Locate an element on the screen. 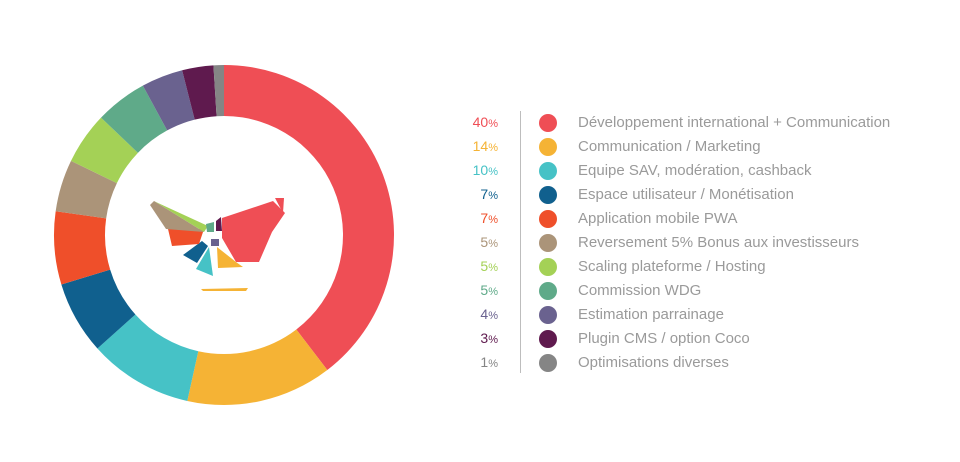 The height and width of the screenshot is (462, 960). legend-percent: 4% is located at coordinates (479, 315).